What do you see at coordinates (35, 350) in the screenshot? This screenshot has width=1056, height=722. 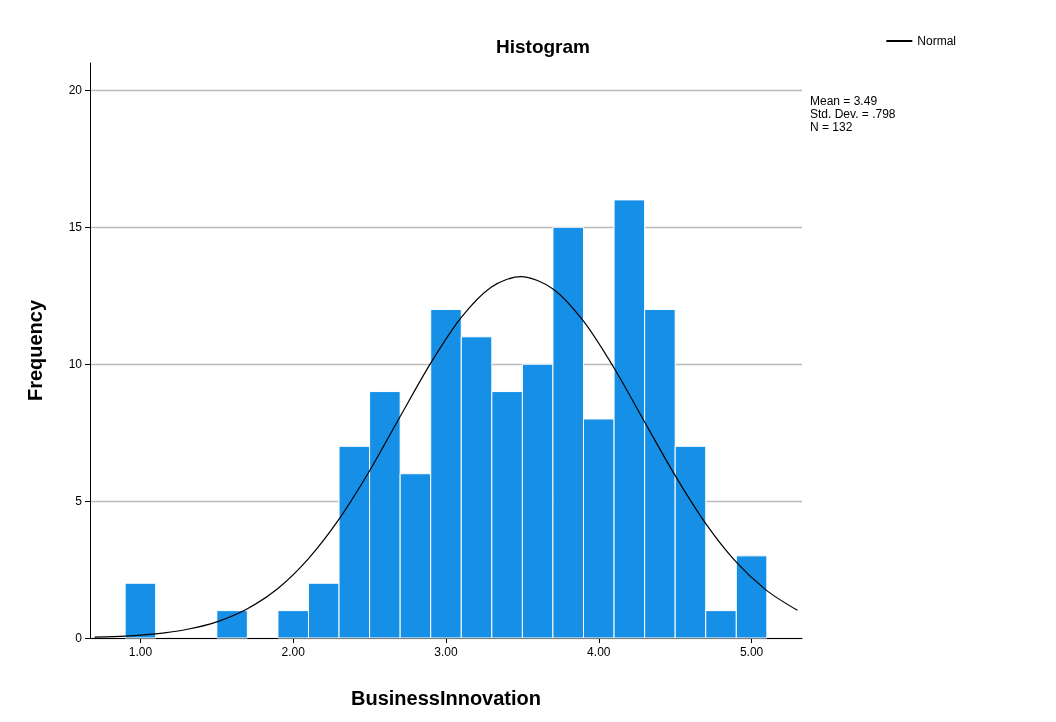 I see `y-axis-title: Frequency` at bounding box center [35, 350].